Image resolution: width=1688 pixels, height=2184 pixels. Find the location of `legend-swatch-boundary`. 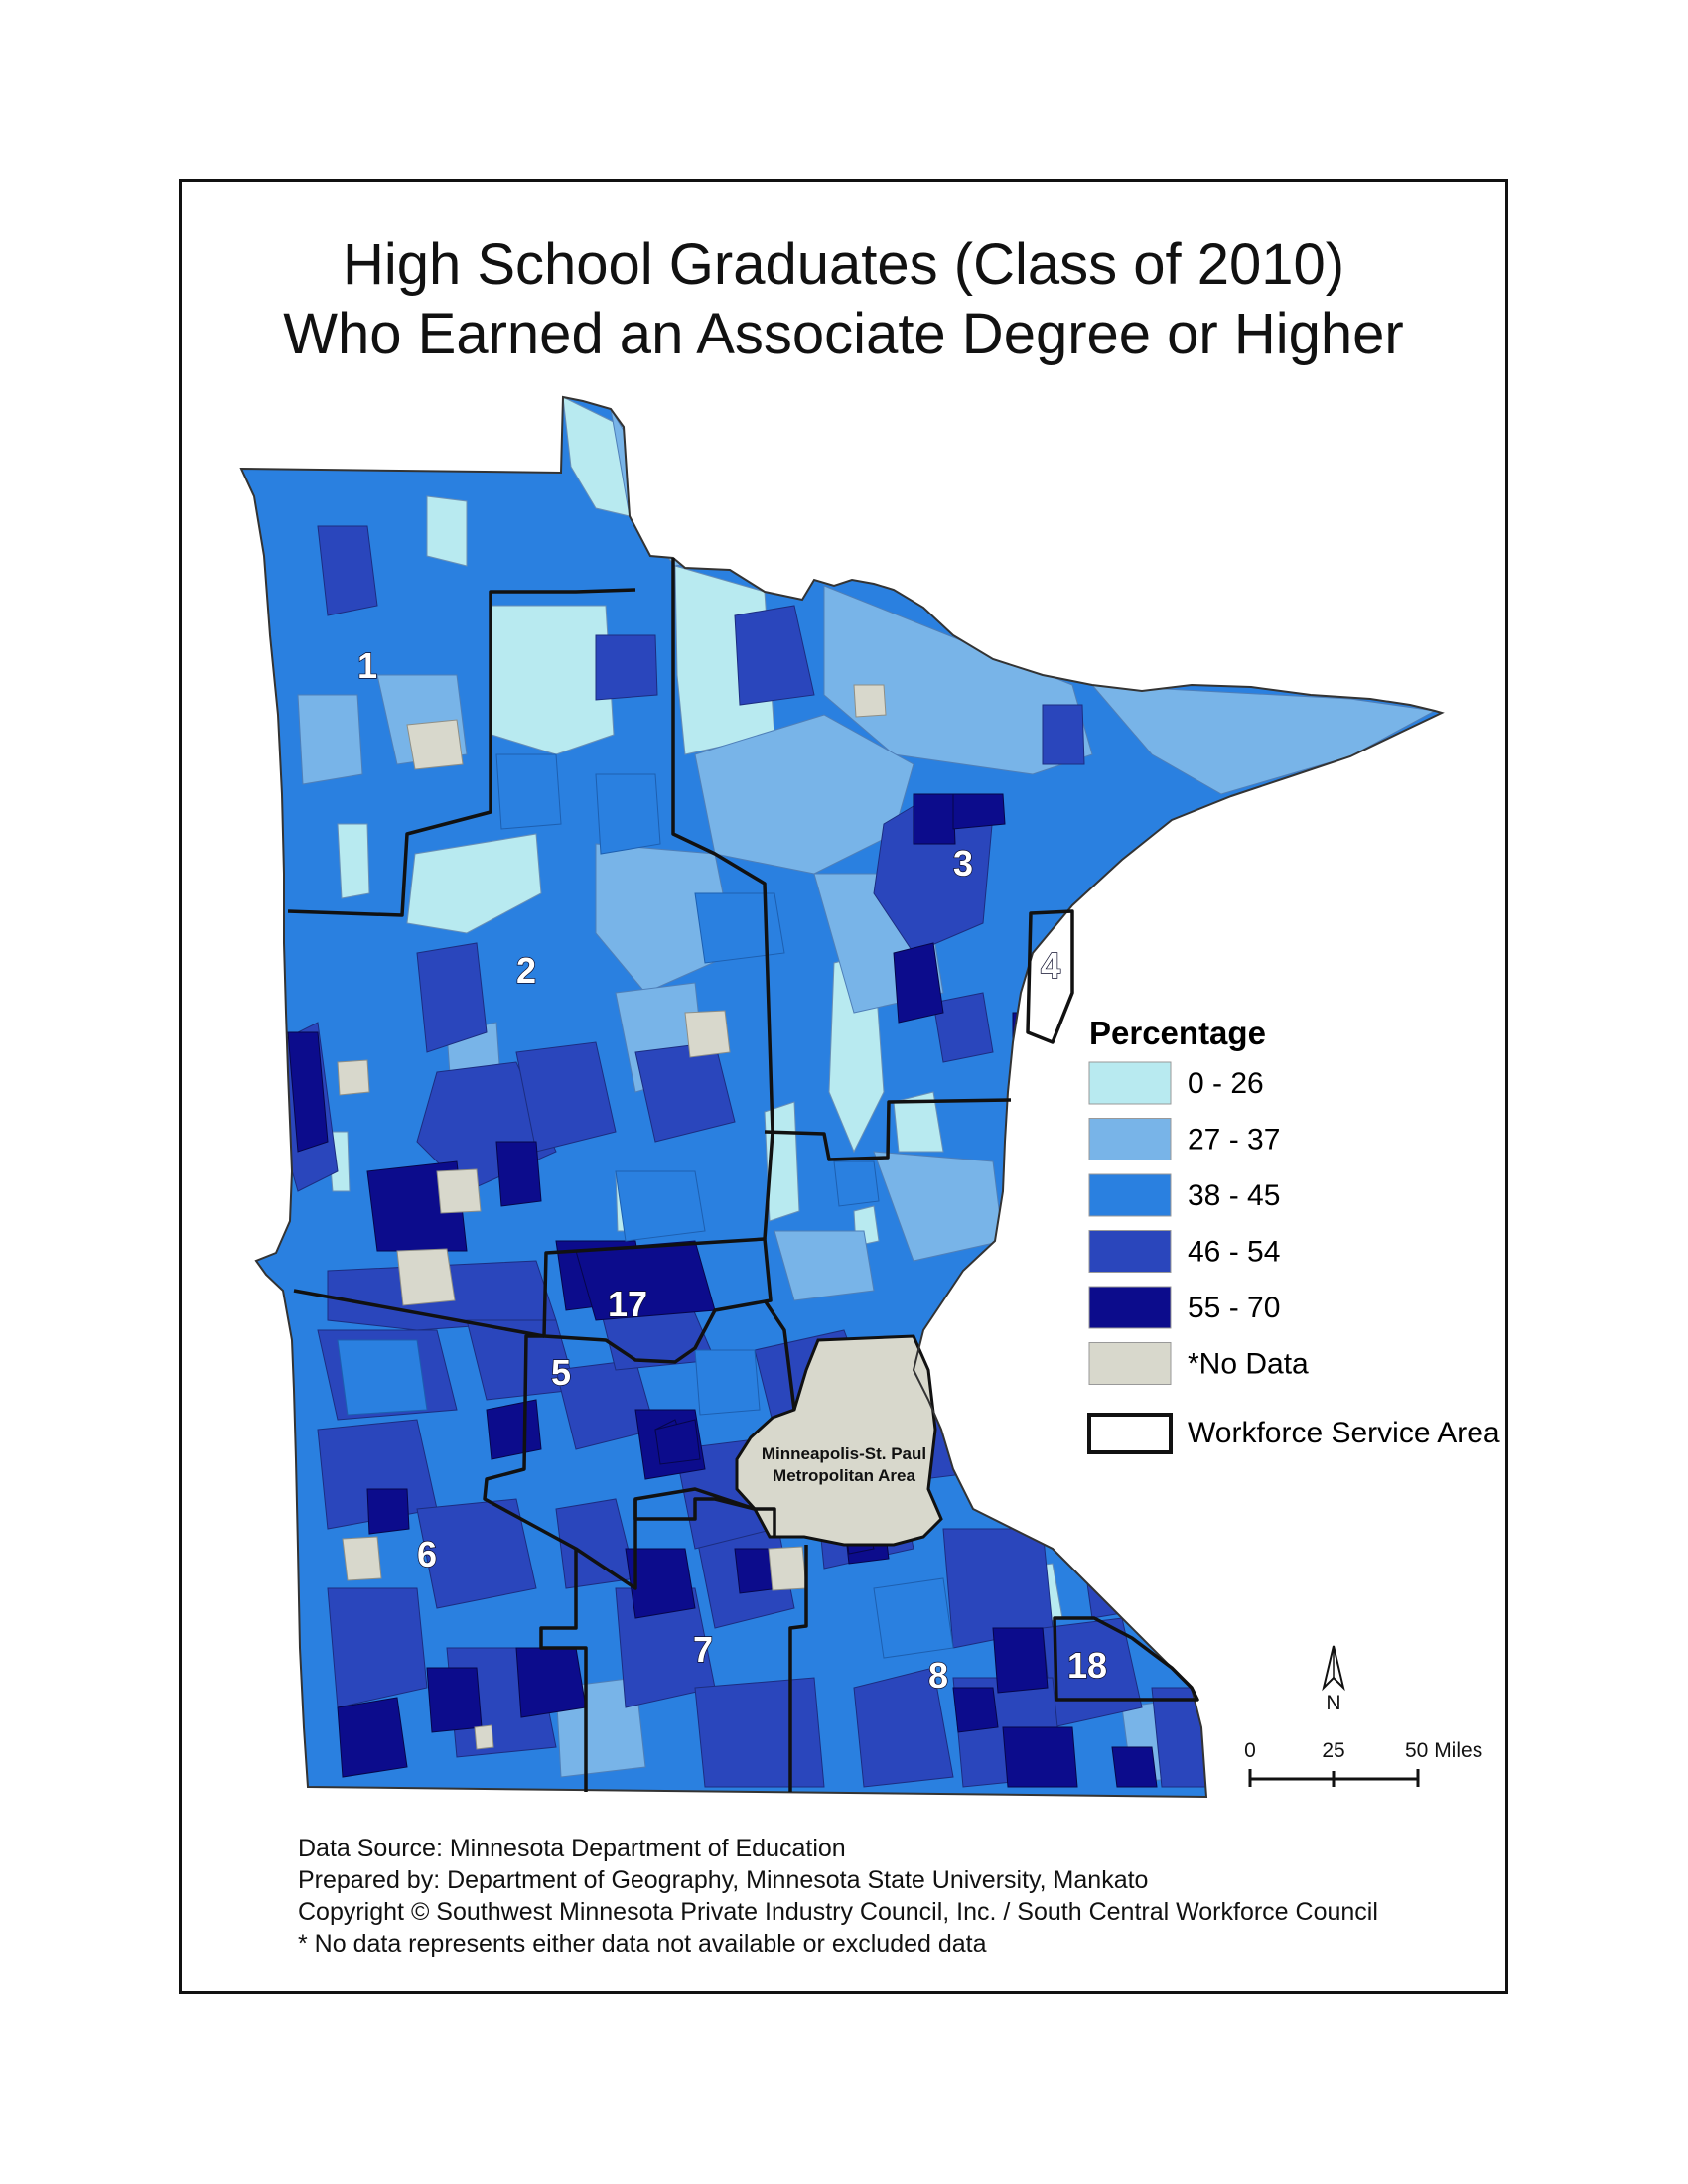

legend-swatch-boundary is located at coordinates (1130, 1433).